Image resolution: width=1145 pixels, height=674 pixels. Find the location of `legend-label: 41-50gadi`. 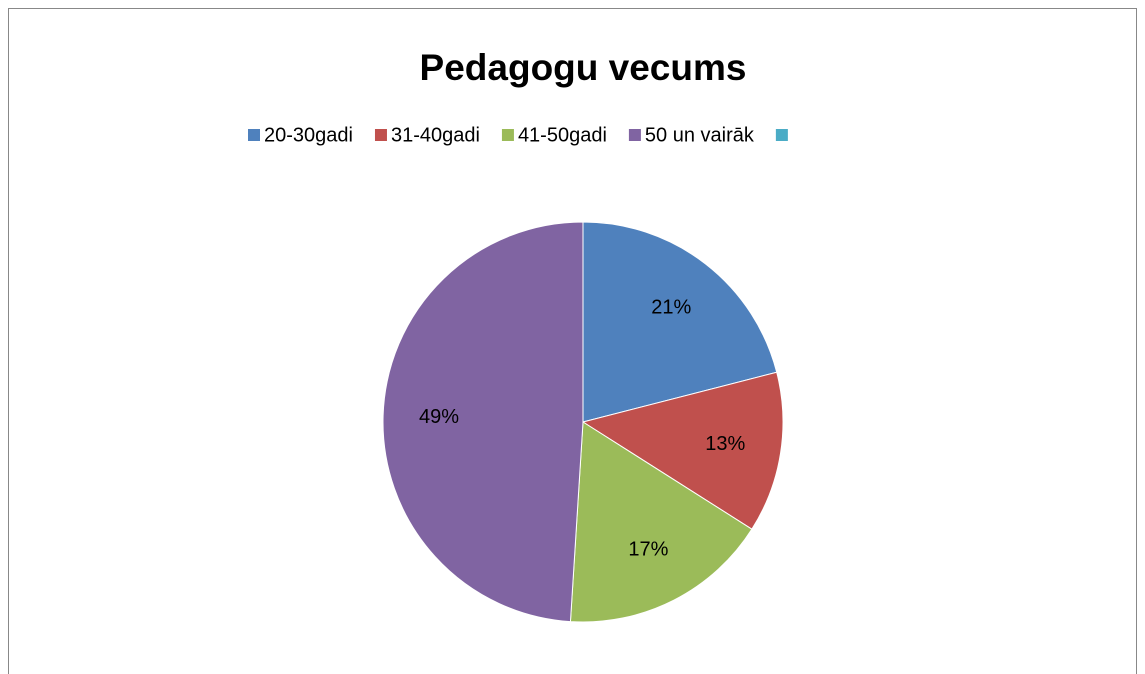

legend-label: 41-50gadi is located at coordinates (562, 135).